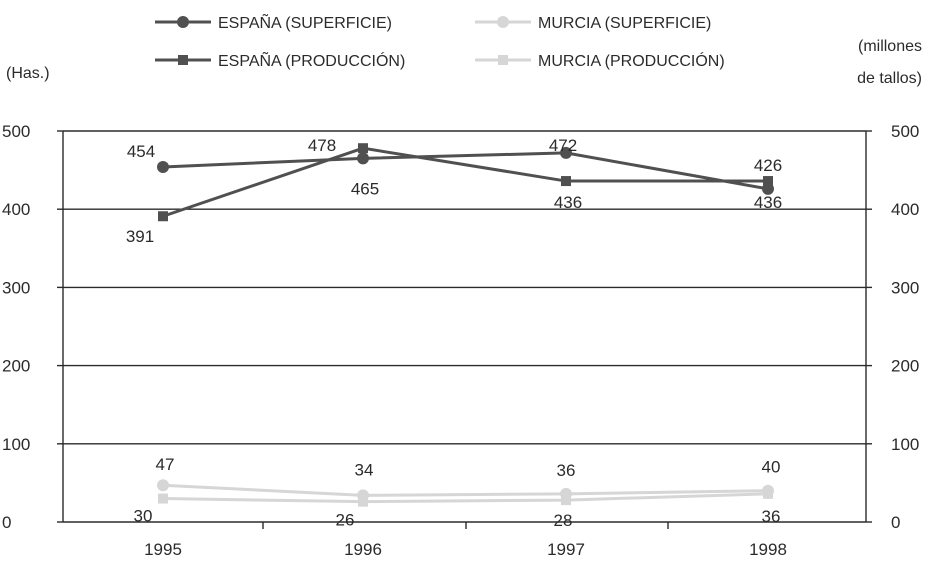 This screenshot has width=928, height=564. What do you see at coordinates (905, 287) in the screenshot?
I see `y-right-tick-label-300: 300` at bounding box center [905, 287].